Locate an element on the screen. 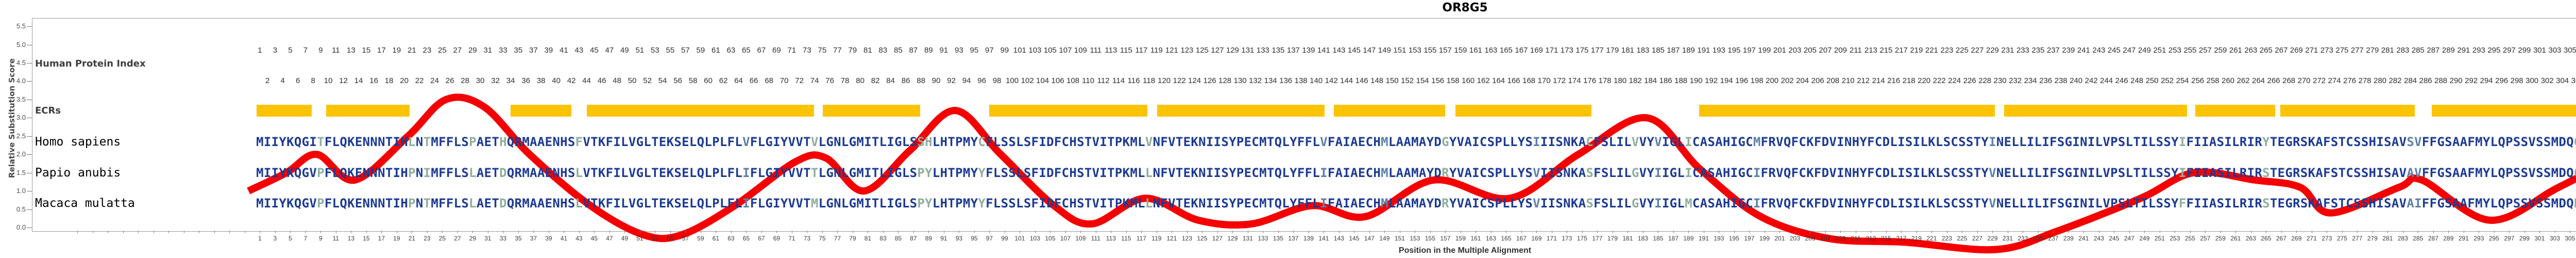 The width and height of the screenshot is (2576, 258). x-tick-label: 119 is located at coordinates (1157, 238).